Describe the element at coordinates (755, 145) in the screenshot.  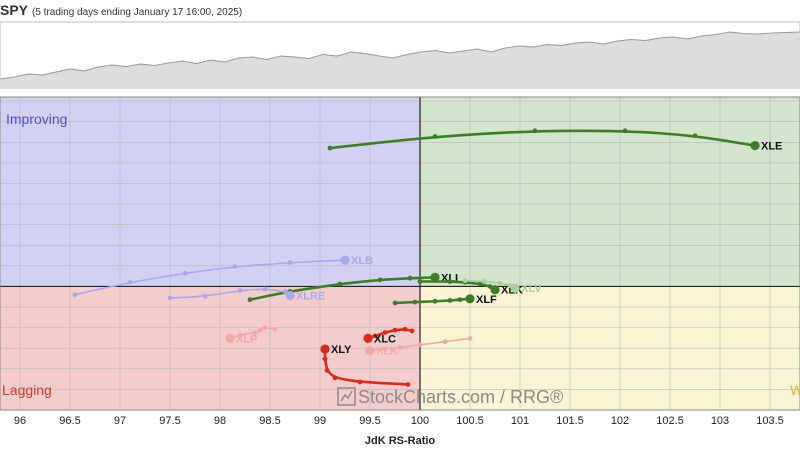
I see `tail-head-xle` at that location.